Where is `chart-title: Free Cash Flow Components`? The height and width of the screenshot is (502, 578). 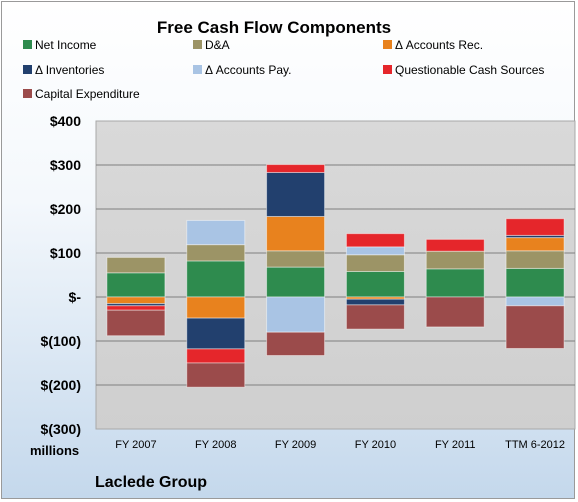 chart-title: Free Cash Flow Components is located at coordinates (274, 27).